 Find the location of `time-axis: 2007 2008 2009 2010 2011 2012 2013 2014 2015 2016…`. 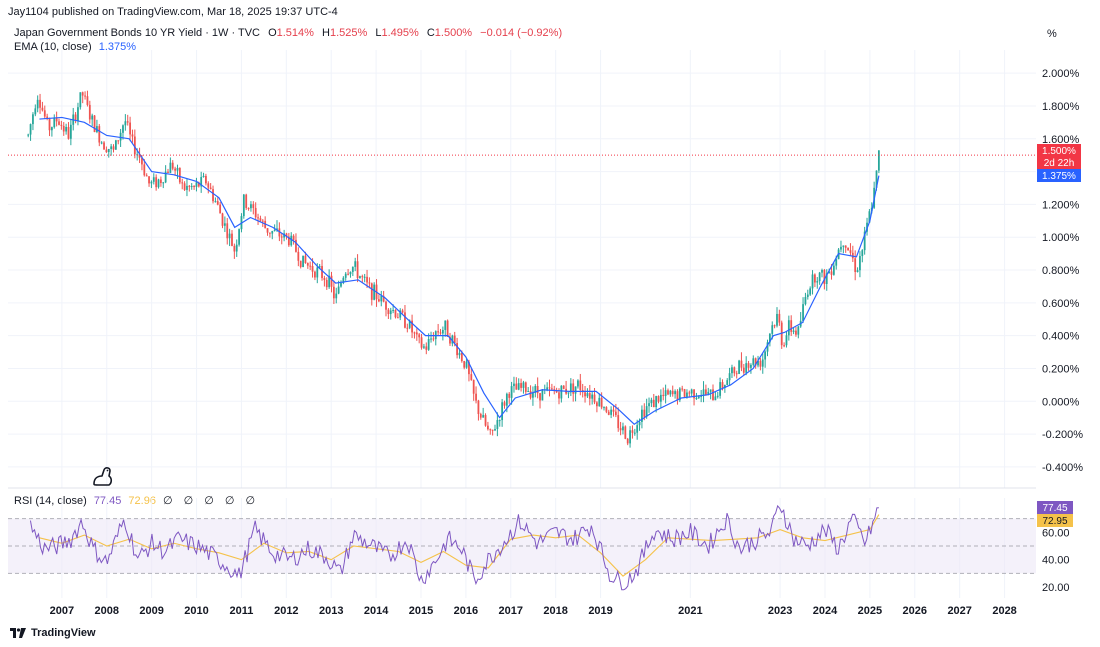

time-axis: 2007 2008 2009 2010 2011 2012 2013 2014 2015 2016… is located at coordinates (533, 611).